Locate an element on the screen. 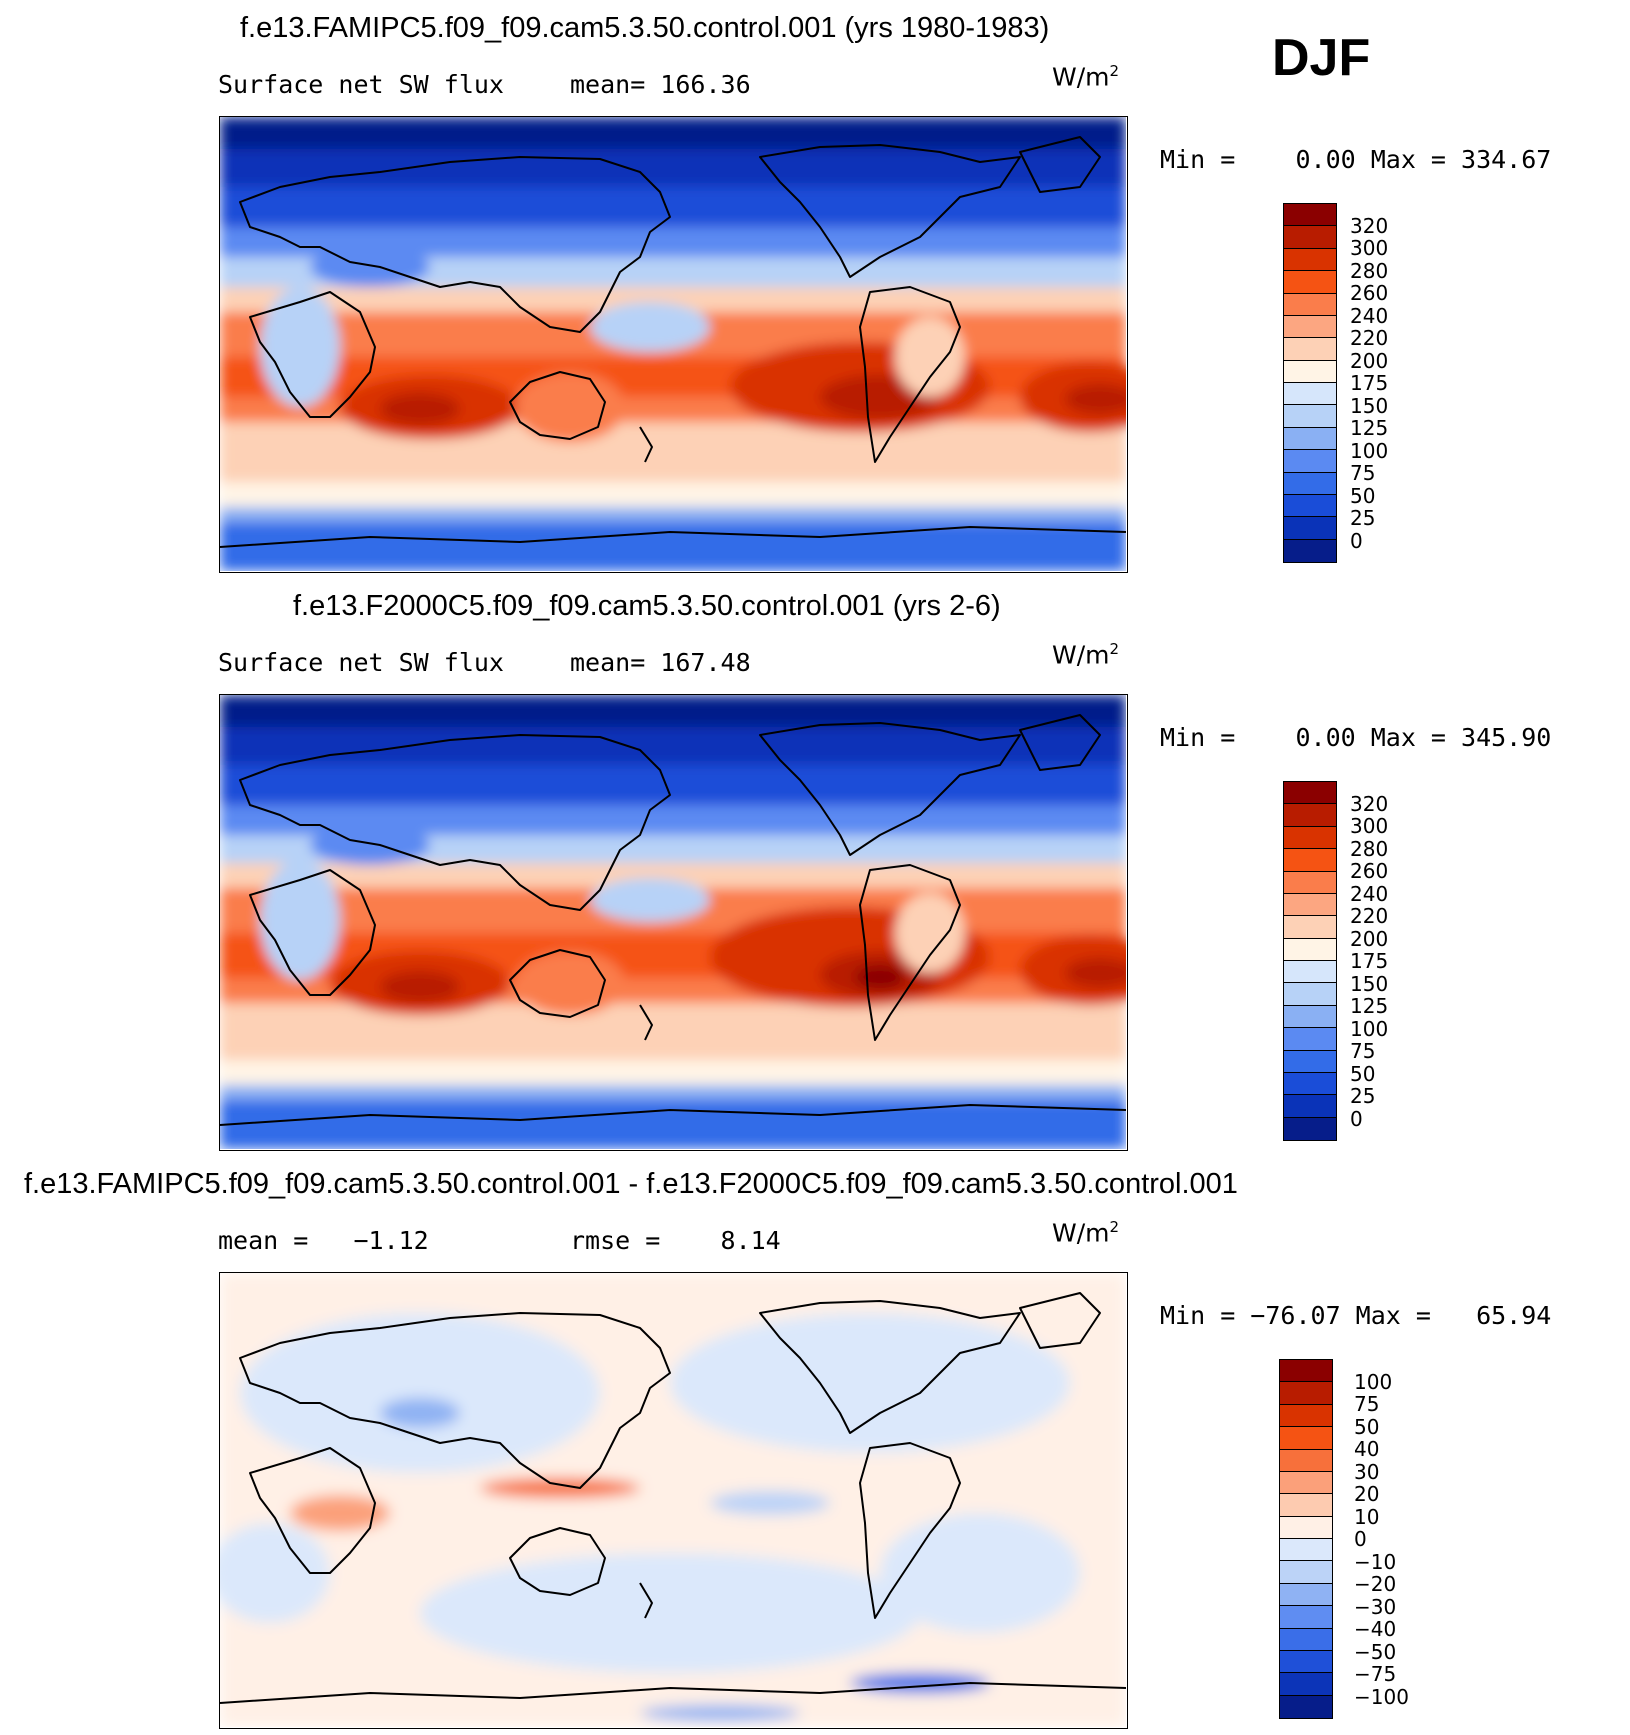 The height and width of the screenshot is (1735, 1630). panel-3-colorbar-cells is located at coordinates (1306, 1539).